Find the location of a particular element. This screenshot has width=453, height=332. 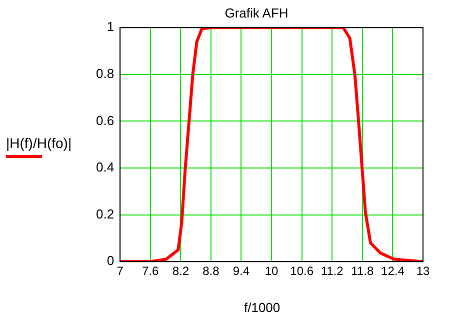

x-tick-label: 11.8 is located at coordinates (362, 271).